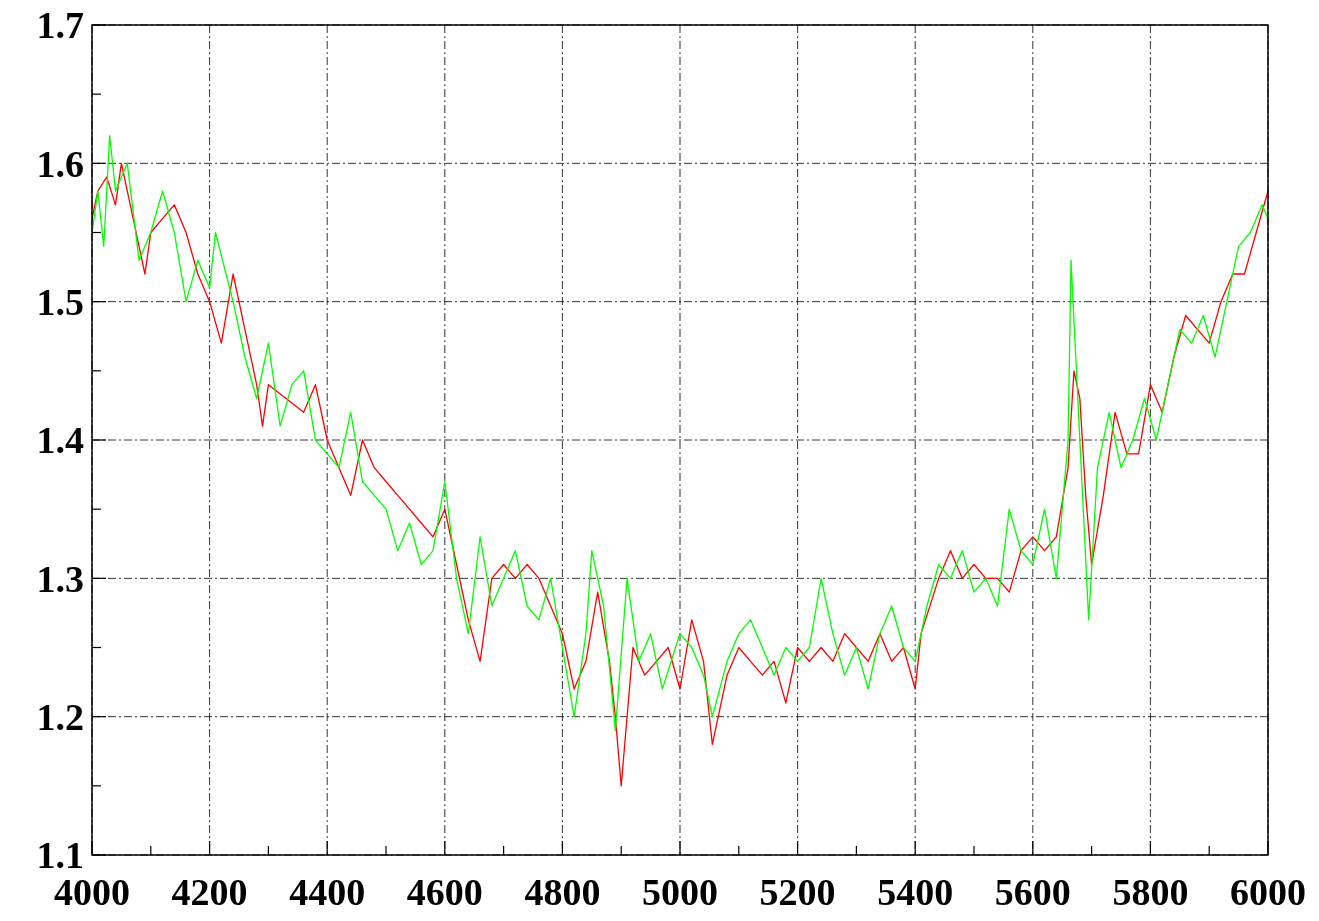 The image size is (1319, 921). I want to click on x-tick-label: 4600, so click(444, 892).